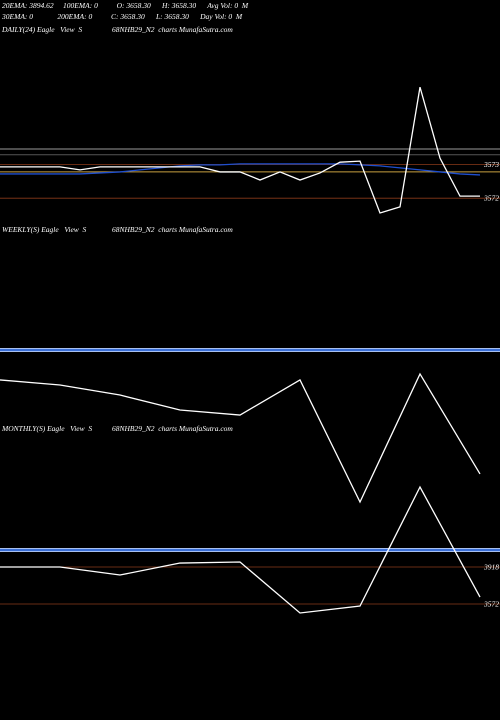  Describe the element at coordinates (46, 428) in the screenshot. I see `panel-title: MONTHLY(S) Eagle View S` at that location.